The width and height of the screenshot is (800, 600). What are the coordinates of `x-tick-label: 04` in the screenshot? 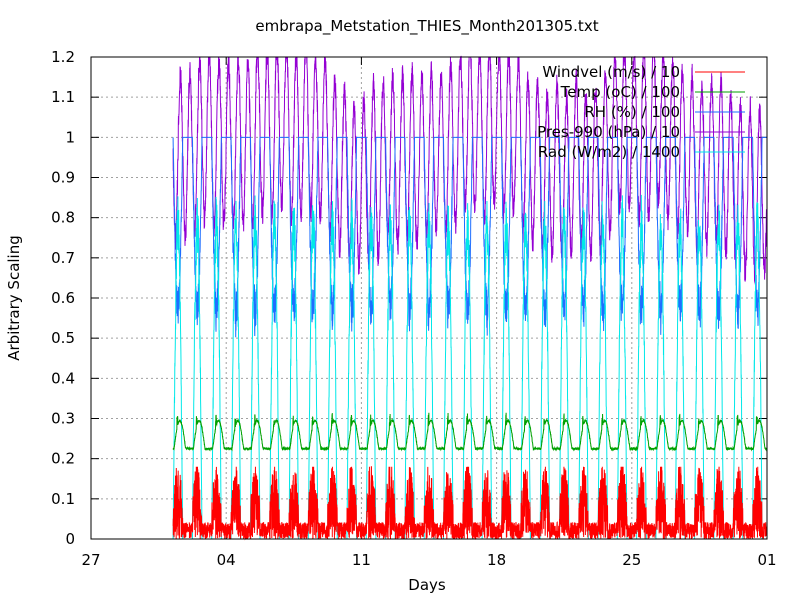 It's located at (226, 560).